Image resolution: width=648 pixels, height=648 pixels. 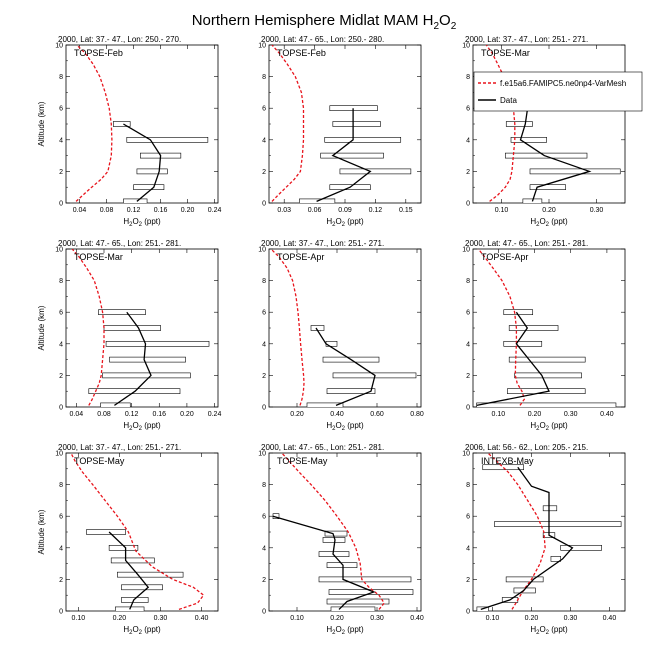 I want to click on plot-frame, so click(x=142, y=124).